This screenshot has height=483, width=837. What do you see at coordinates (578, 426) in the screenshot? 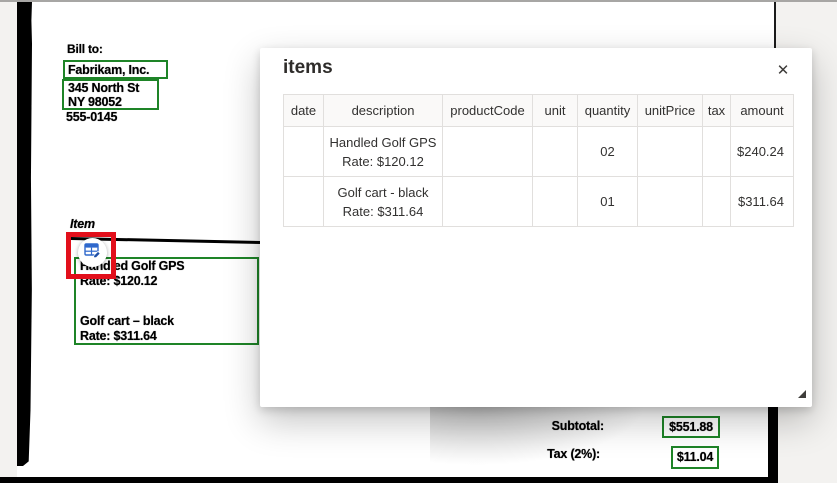
I see `subtotal-label: Subtotal:` at bounding box center [578, 426].